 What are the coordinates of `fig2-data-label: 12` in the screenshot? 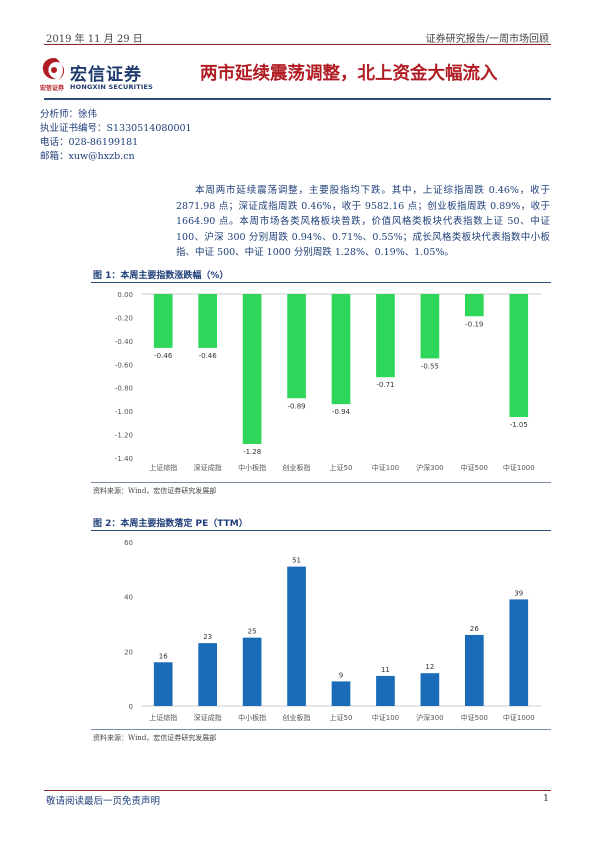 It's located at (429, 667).